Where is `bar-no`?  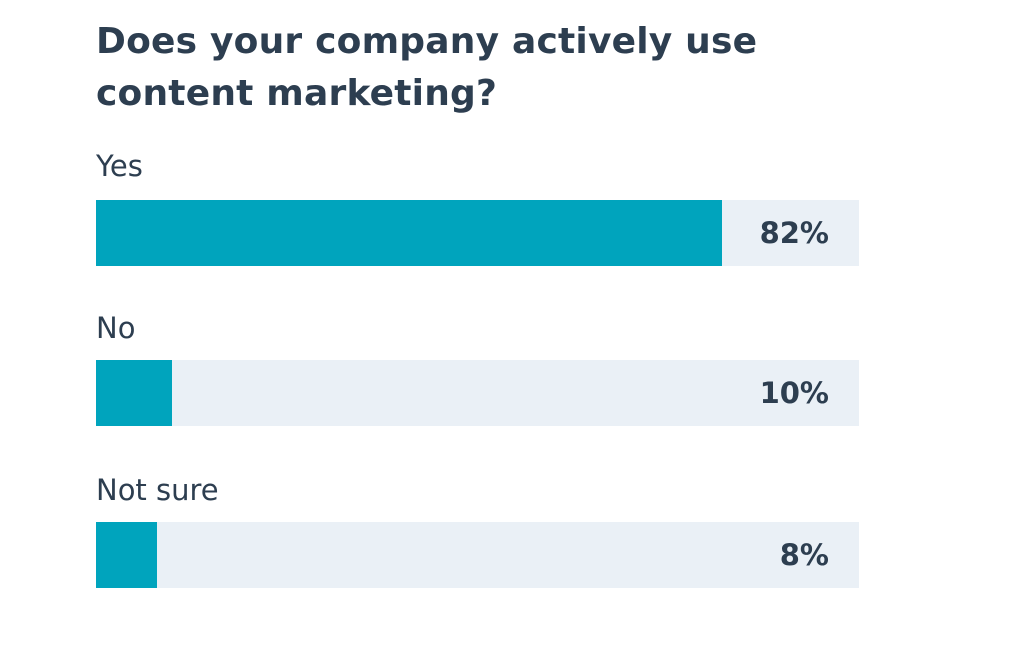 bar-no is located at coordinates (134, 393).